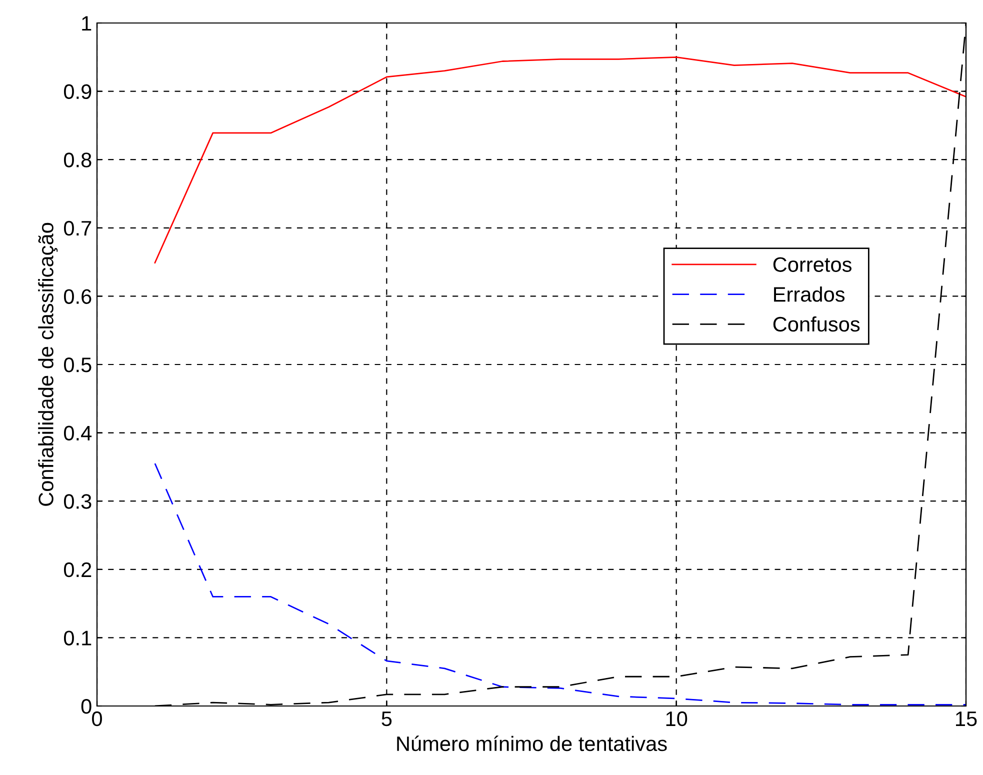  What do you see at coordinates (86, 706) in the screenshot?
I see `y-tick-label: 0` at bounding box center [86, 706].